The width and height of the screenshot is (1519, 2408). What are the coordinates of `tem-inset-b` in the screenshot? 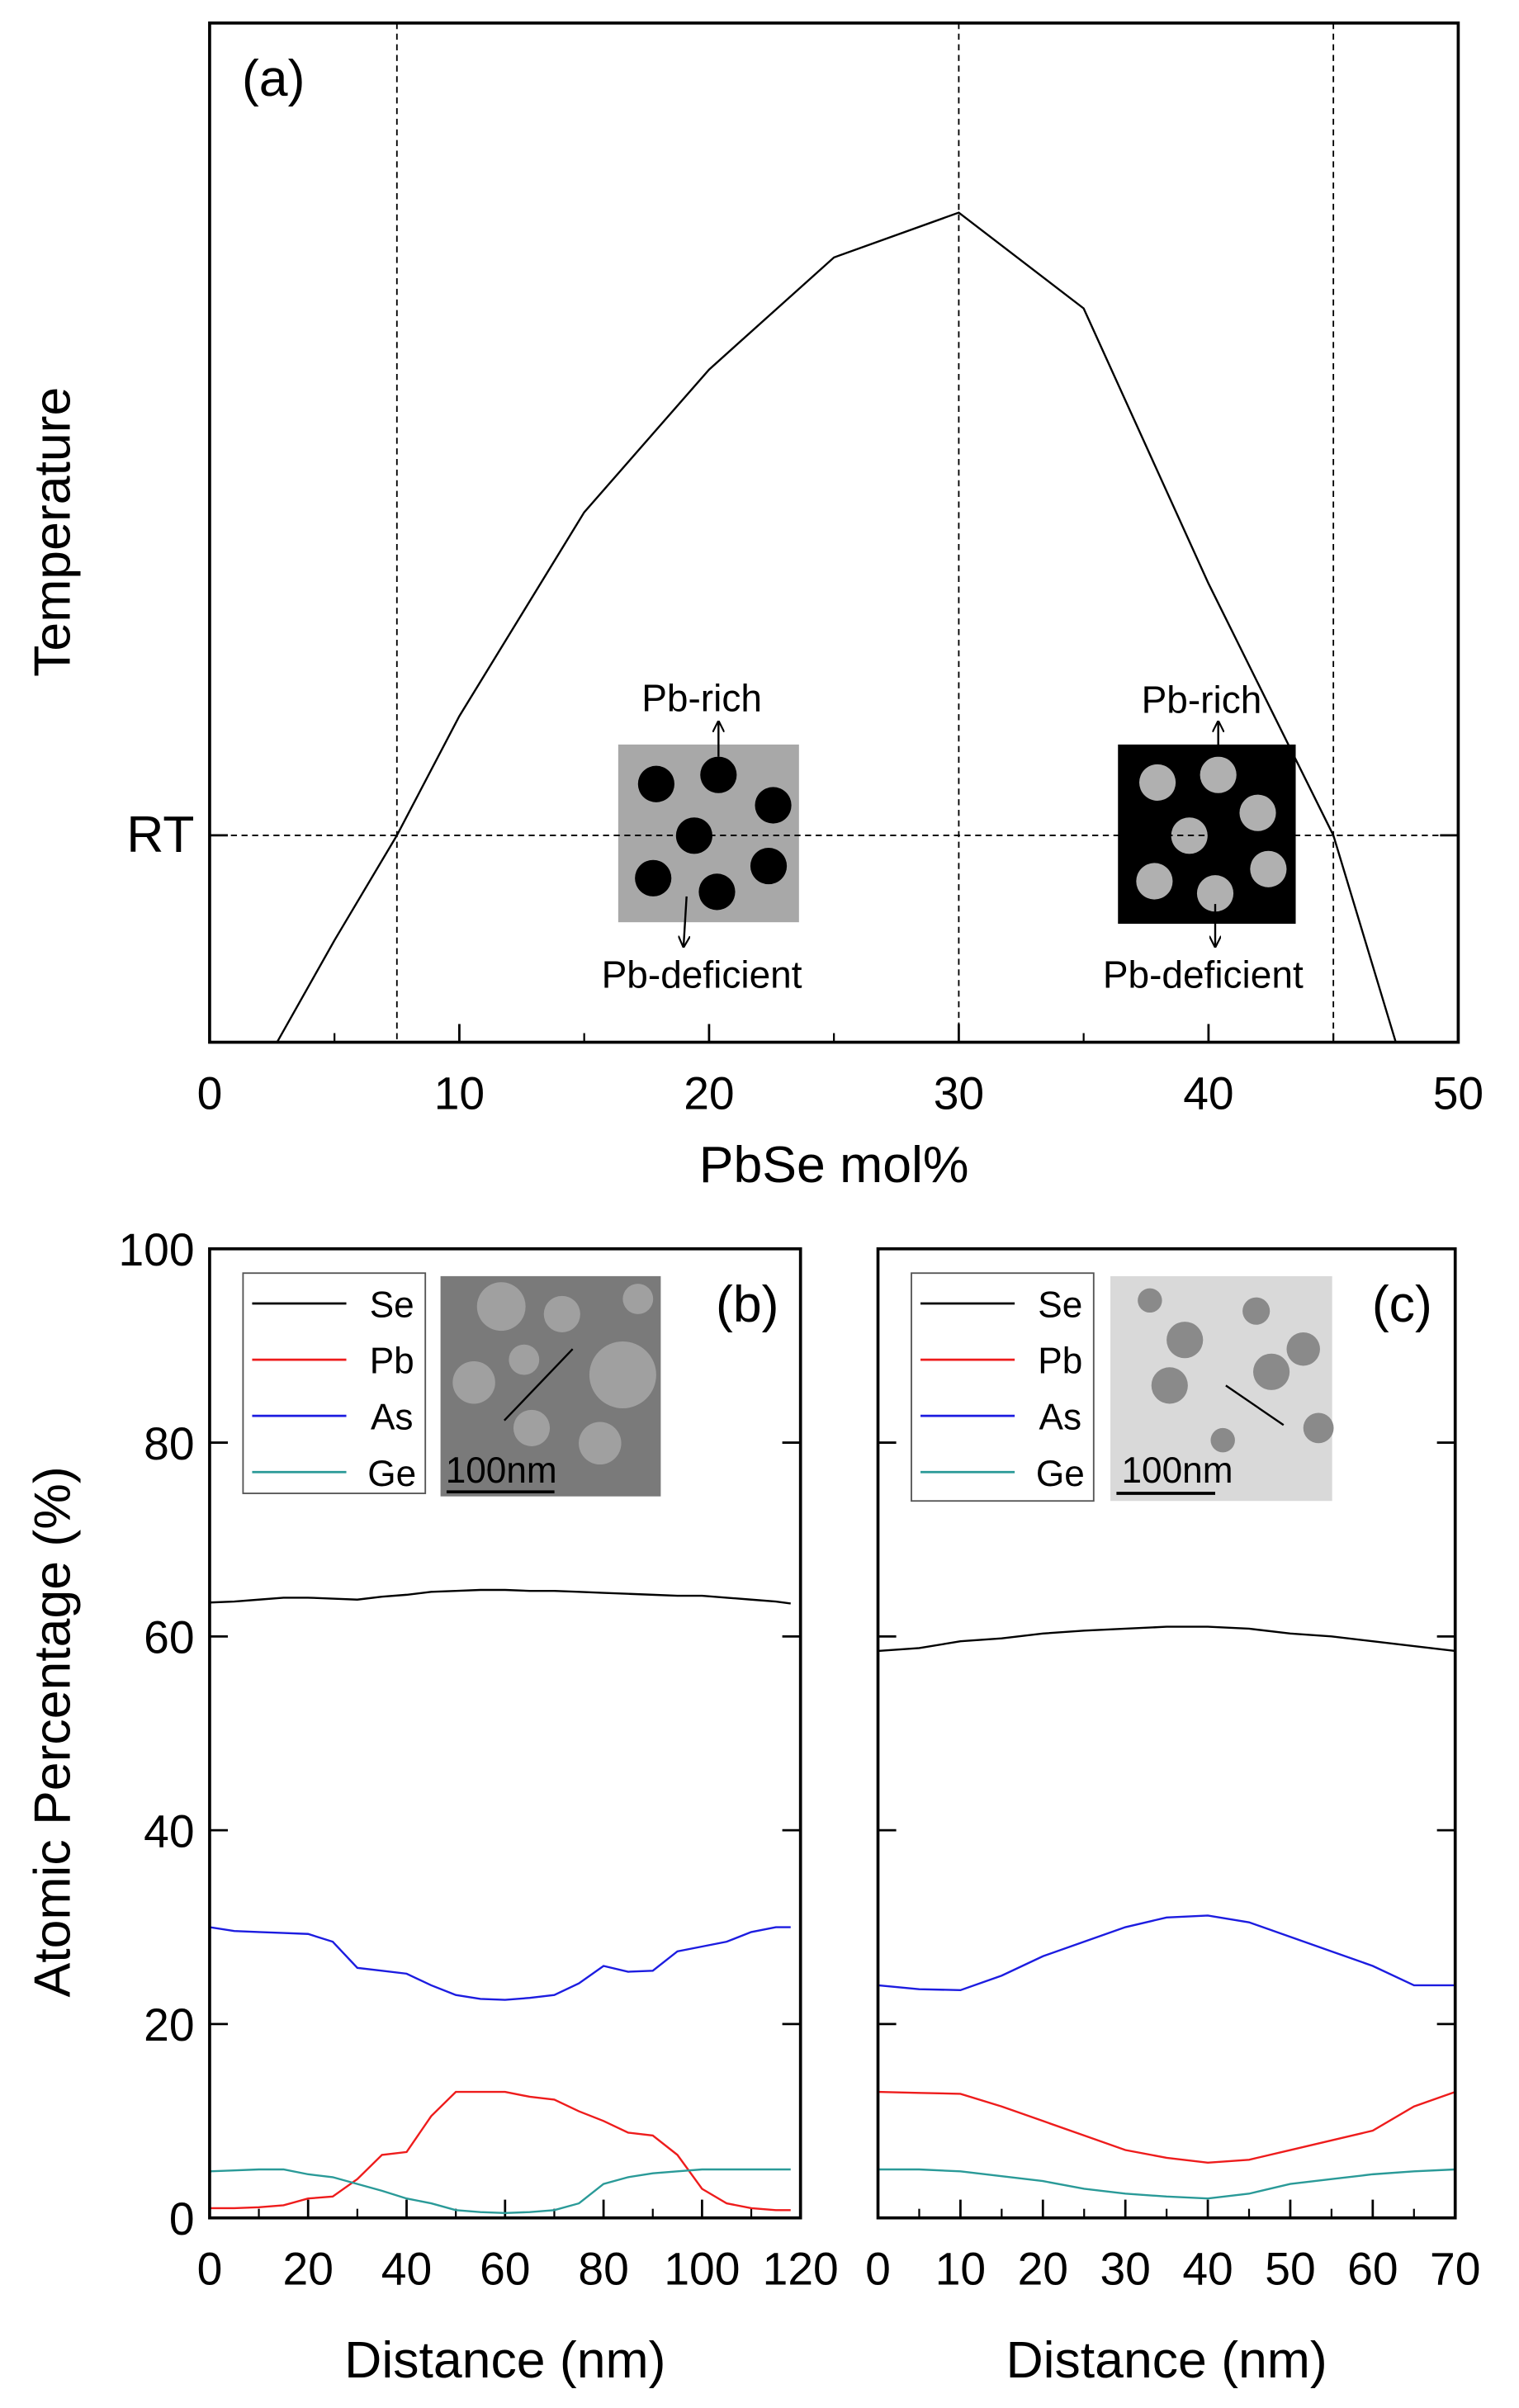 It's located at (551, 1386).